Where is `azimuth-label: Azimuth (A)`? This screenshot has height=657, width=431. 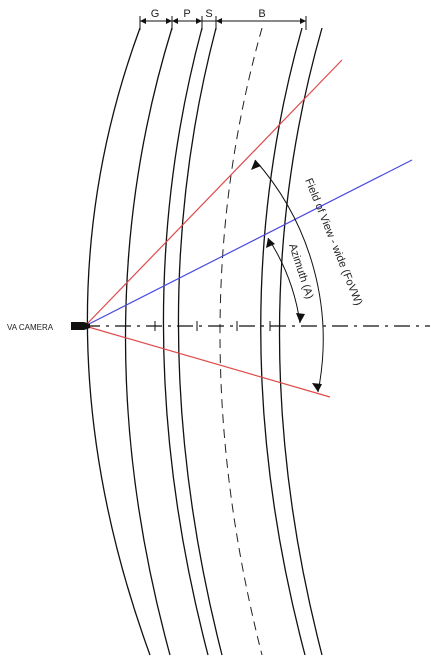 azimuth-label: Azimuth (A) is located at coordinates (300, 271).